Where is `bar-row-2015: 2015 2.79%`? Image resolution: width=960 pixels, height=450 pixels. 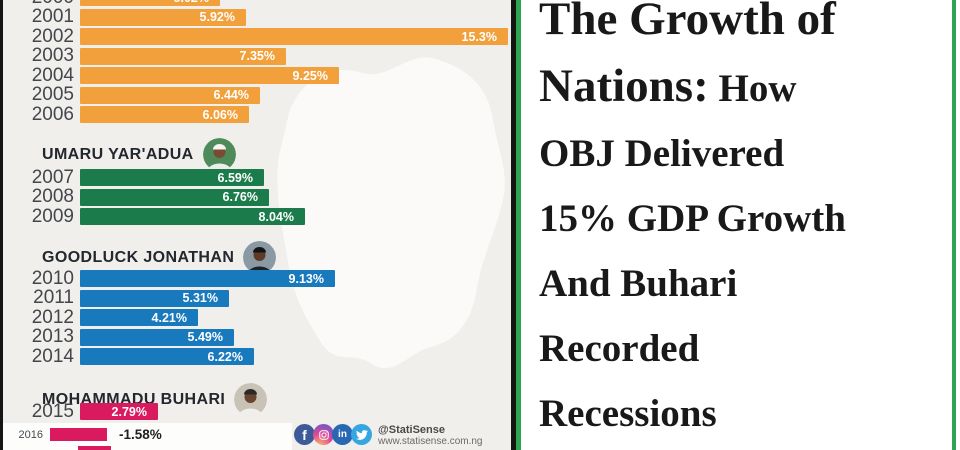
bar-row-2015: 2015 2.79% is located at coordinates (255, 411).